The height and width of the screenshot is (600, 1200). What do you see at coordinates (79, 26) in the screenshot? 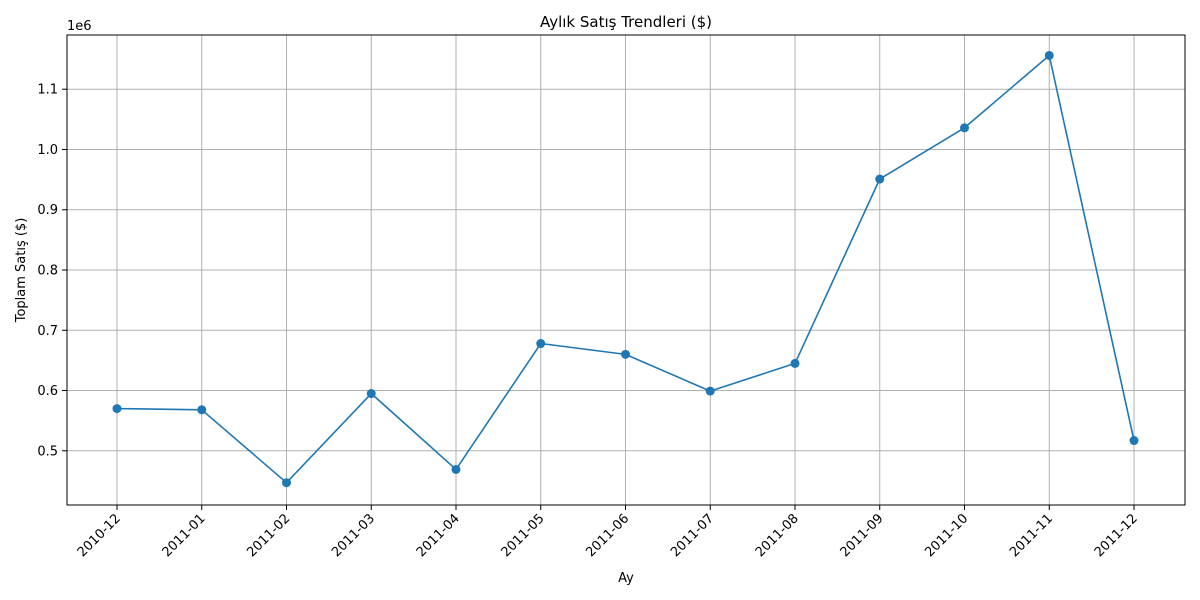
I see `y-axis-offset-label: 1e6` at bounding box center [79, 26].